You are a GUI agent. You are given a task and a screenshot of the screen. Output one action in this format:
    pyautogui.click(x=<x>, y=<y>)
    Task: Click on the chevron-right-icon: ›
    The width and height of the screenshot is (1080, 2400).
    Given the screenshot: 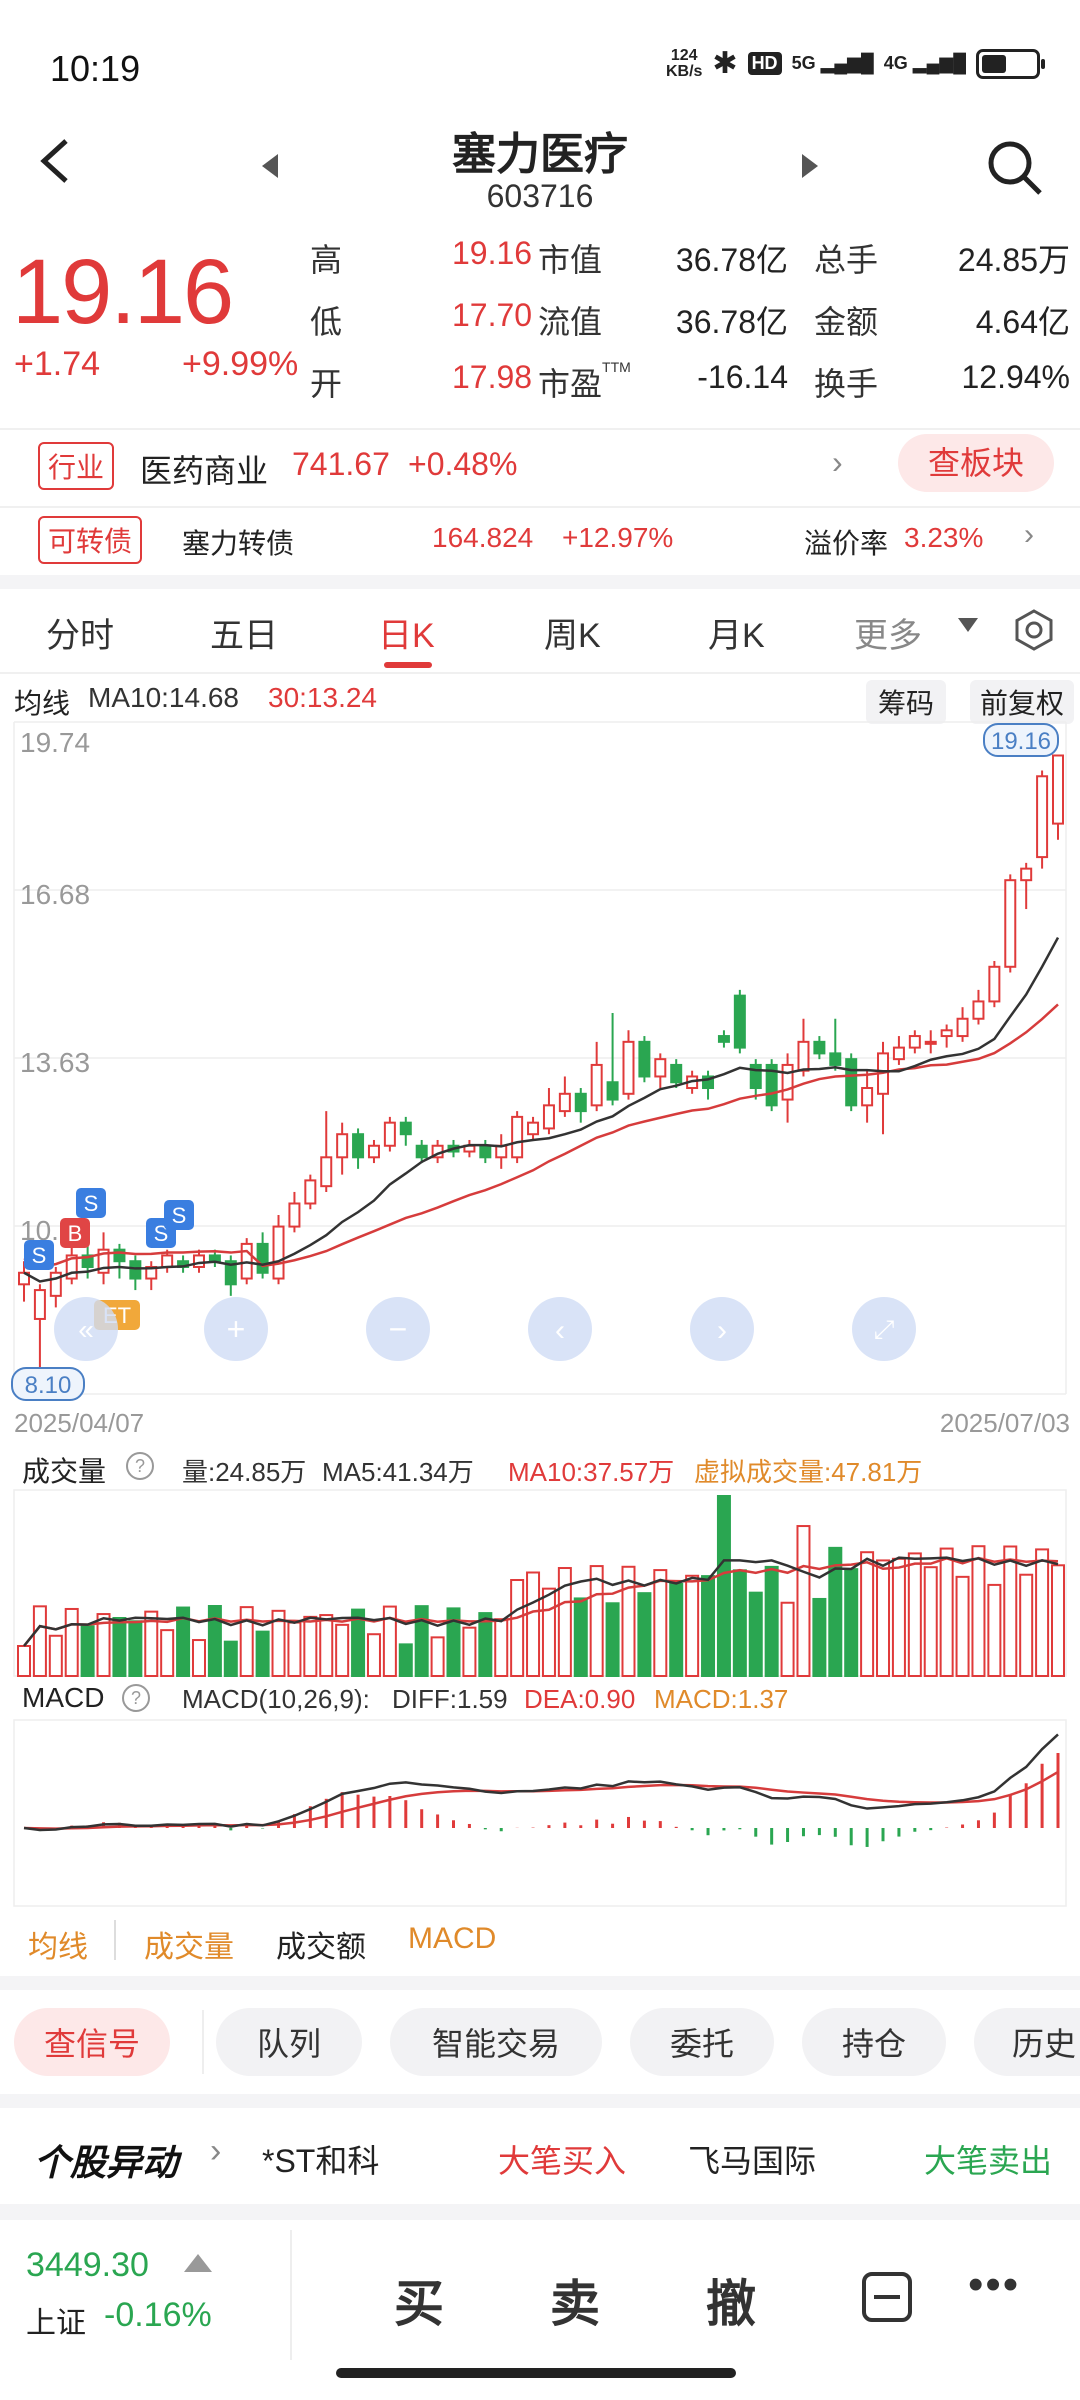 What is the action you would take?
    pyautogui.click(x=1029, y=534)
    